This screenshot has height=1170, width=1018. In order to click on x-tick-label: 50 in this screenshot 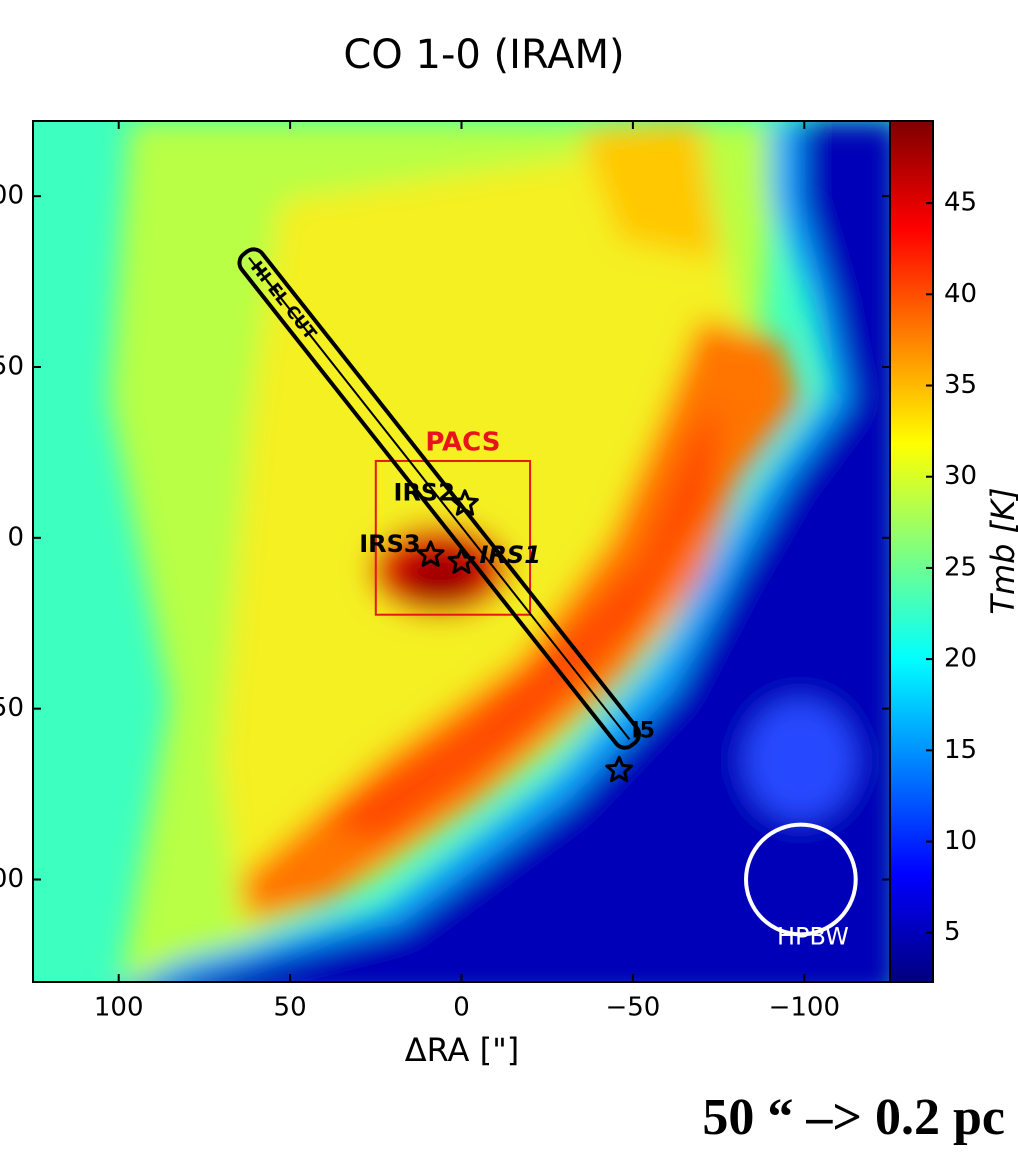, I will do `click(290, 1008)`.